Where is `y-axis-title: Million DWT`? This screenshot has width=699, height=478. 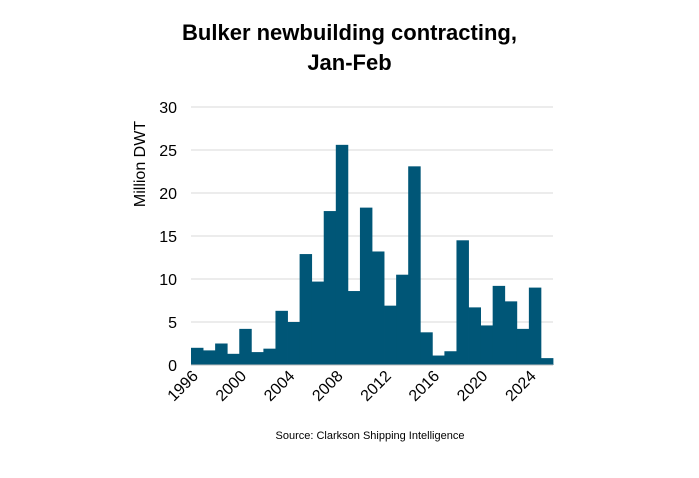
y-axis-title: Million DWT is located at coordinates (140, 164).